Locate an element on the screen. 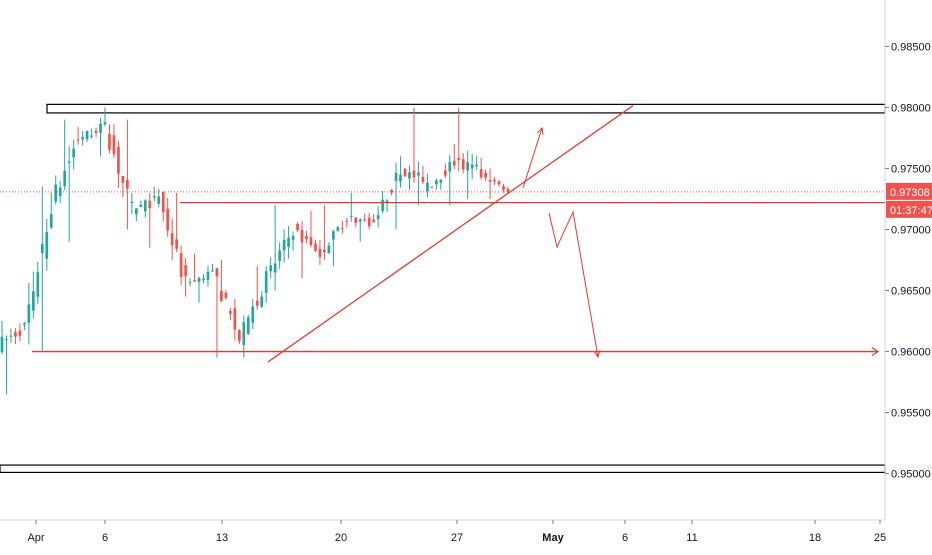  price-badge-bg is located at coordinates (909, 191).